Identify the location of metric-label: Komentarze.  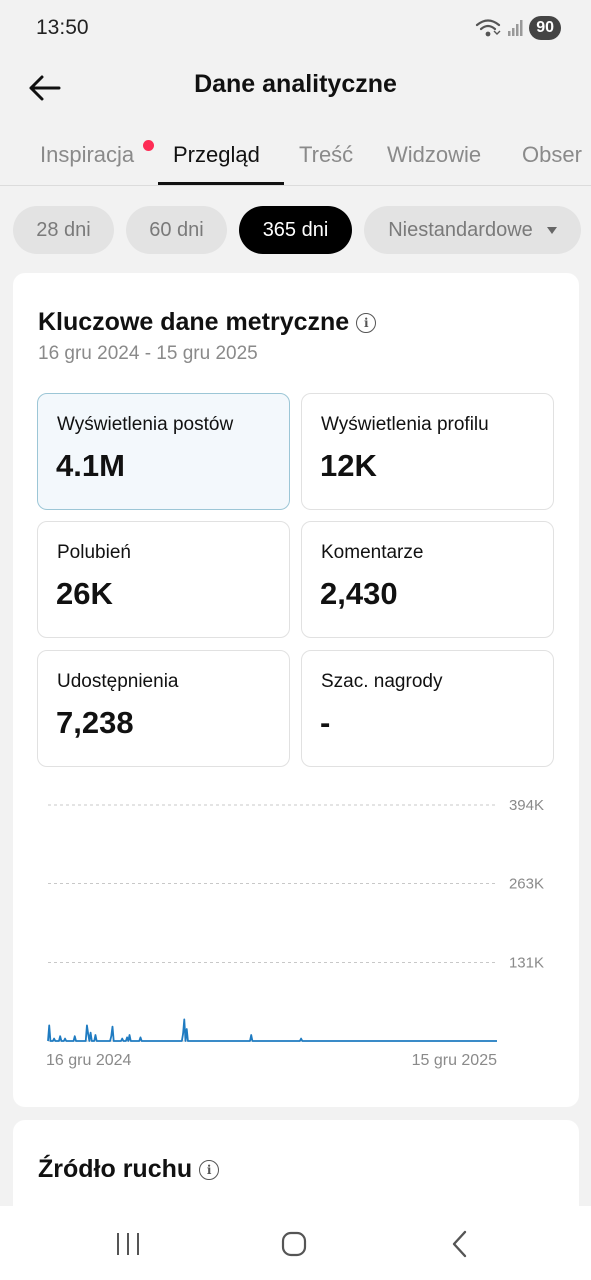
(372, 552).